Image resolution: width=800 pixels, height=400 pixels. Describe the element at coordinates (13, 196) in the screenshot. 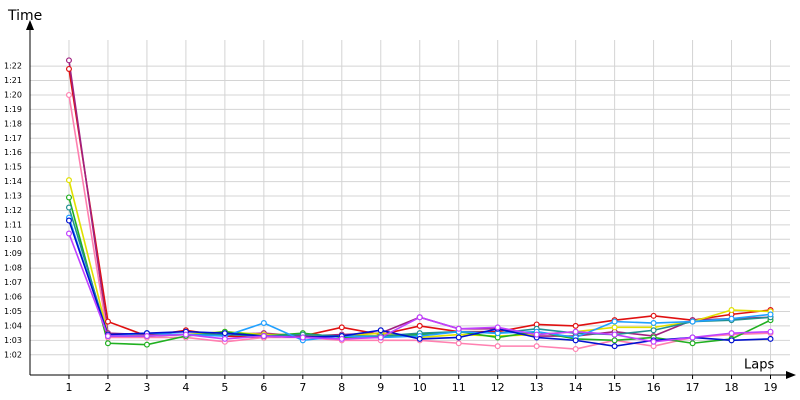

I see `y-tick-label: 1:13` at that location.